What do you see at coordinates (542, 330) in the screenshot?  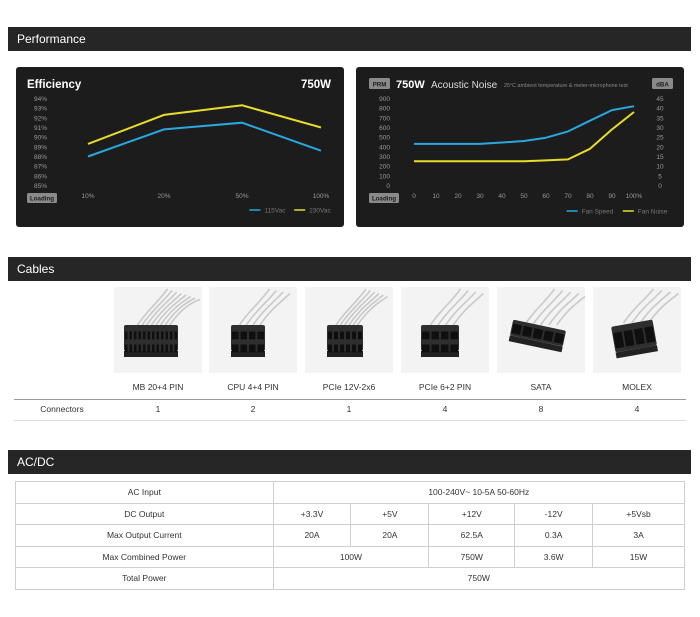 I see `sata-connector-icon` at bounding box center [542, 330].